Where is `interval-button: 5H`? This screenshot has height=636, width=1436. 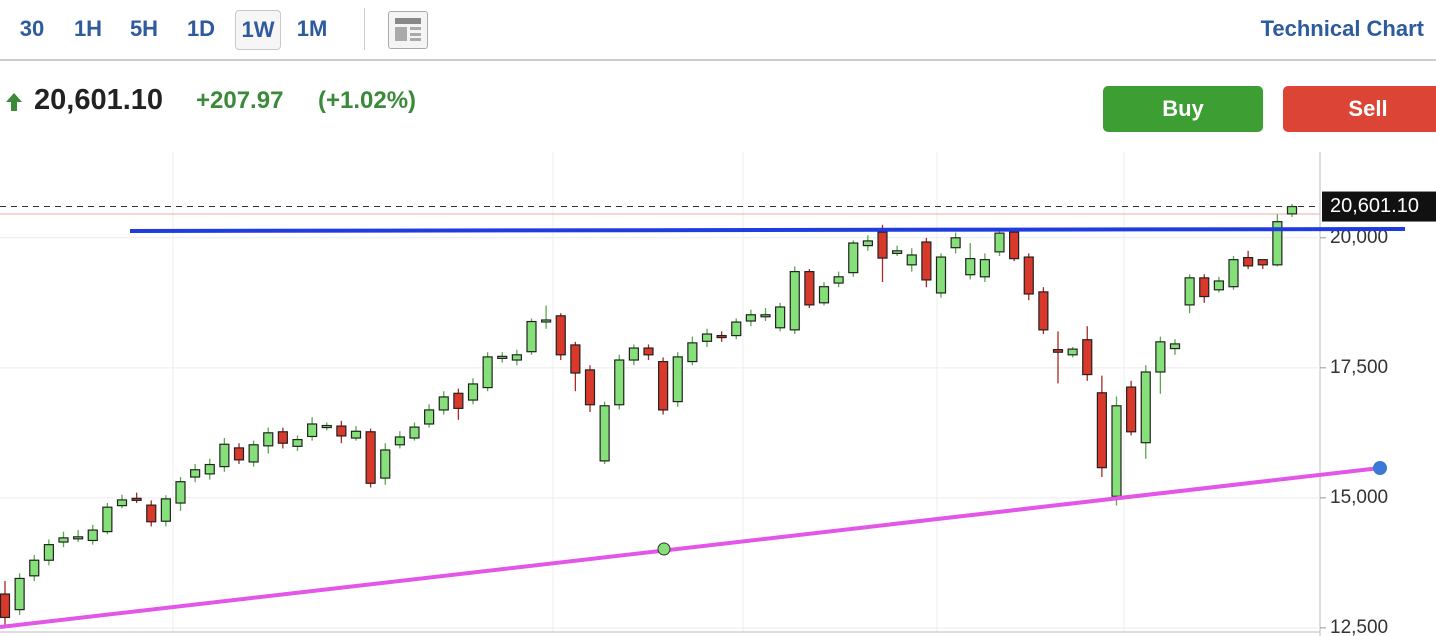 interval-button: 5H is located at coordinates (144, 28).